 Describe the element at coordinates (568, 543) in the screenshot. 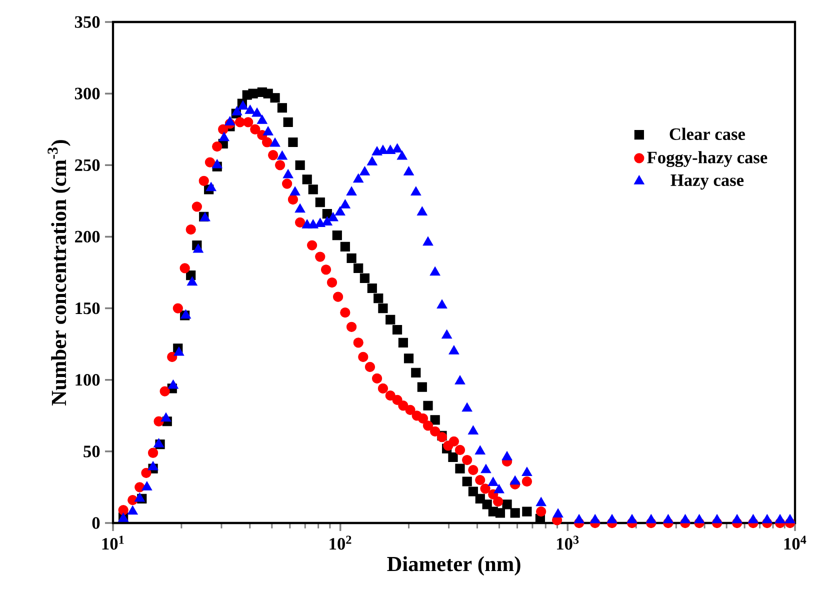

I see `x-tick-label: 10$^{3}$` at that location.